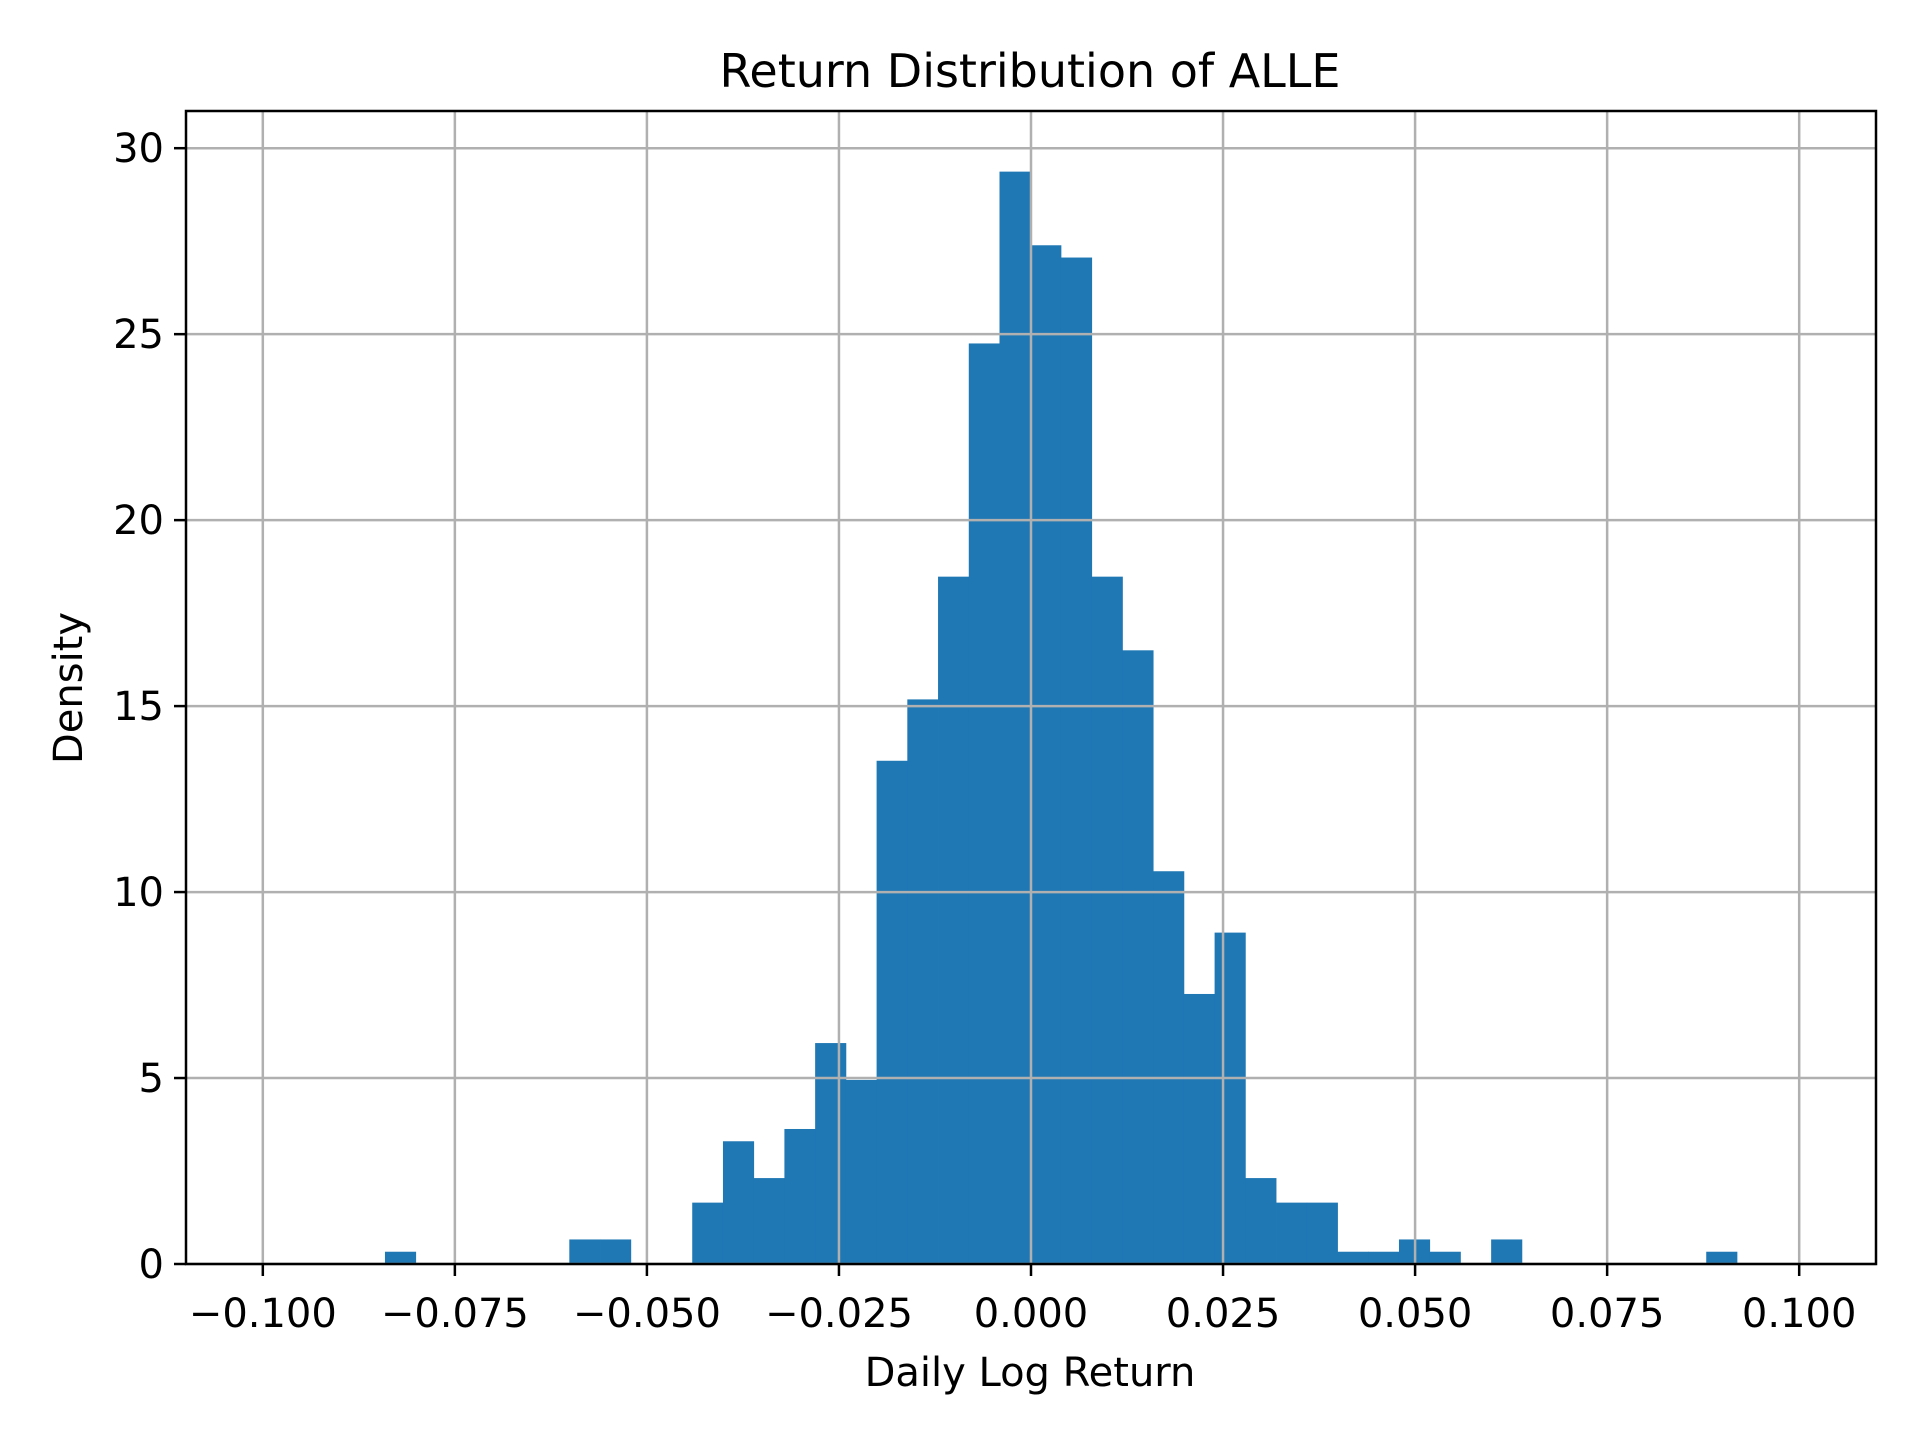 The image size is (1920, 1444). Describe the element at coordinates (1799, 1314) in the screenshot. I see `x-tick-label: 0.100` at that location.